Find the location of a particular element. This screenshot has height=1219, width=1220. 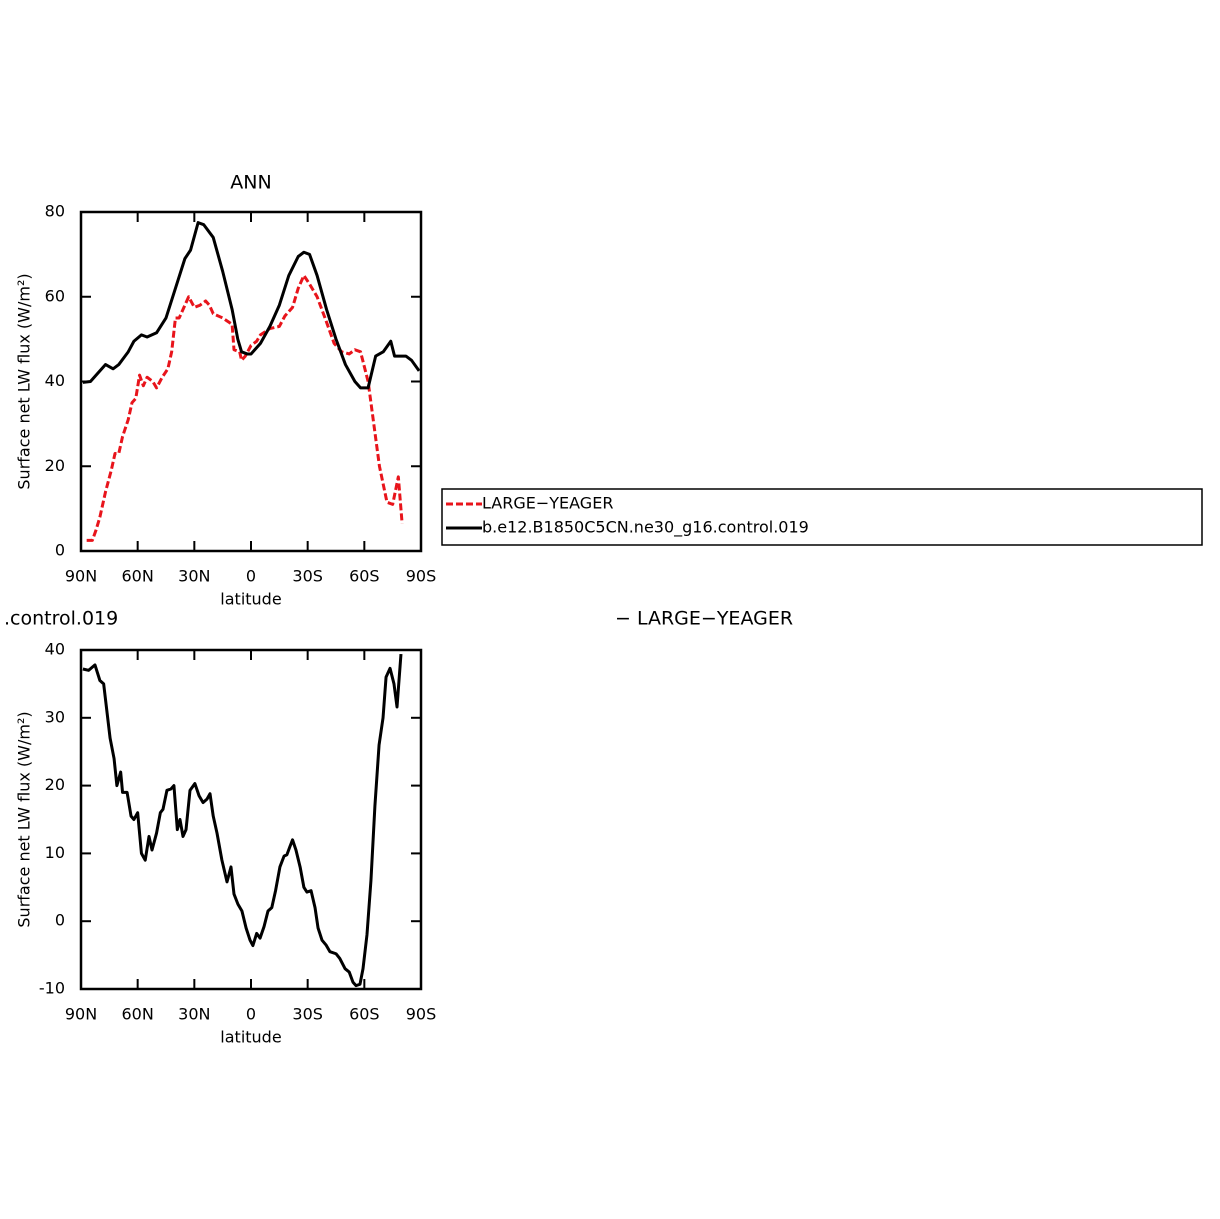

chart-subtitle: − LARGE−YEAGER is located at coordinates (704, 619).